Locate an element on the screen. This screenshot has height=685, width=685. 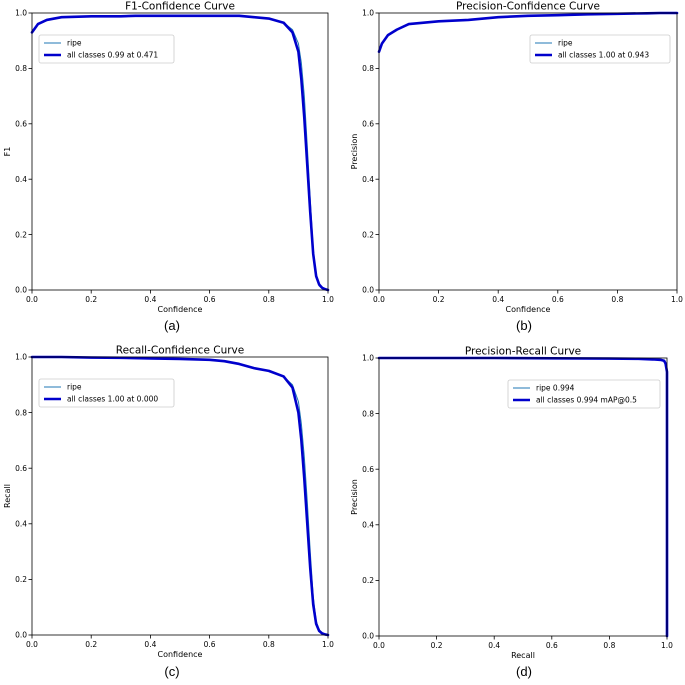
legend: ripe all classes 1.00 at 0.943 is located at coordinates (600, 49).